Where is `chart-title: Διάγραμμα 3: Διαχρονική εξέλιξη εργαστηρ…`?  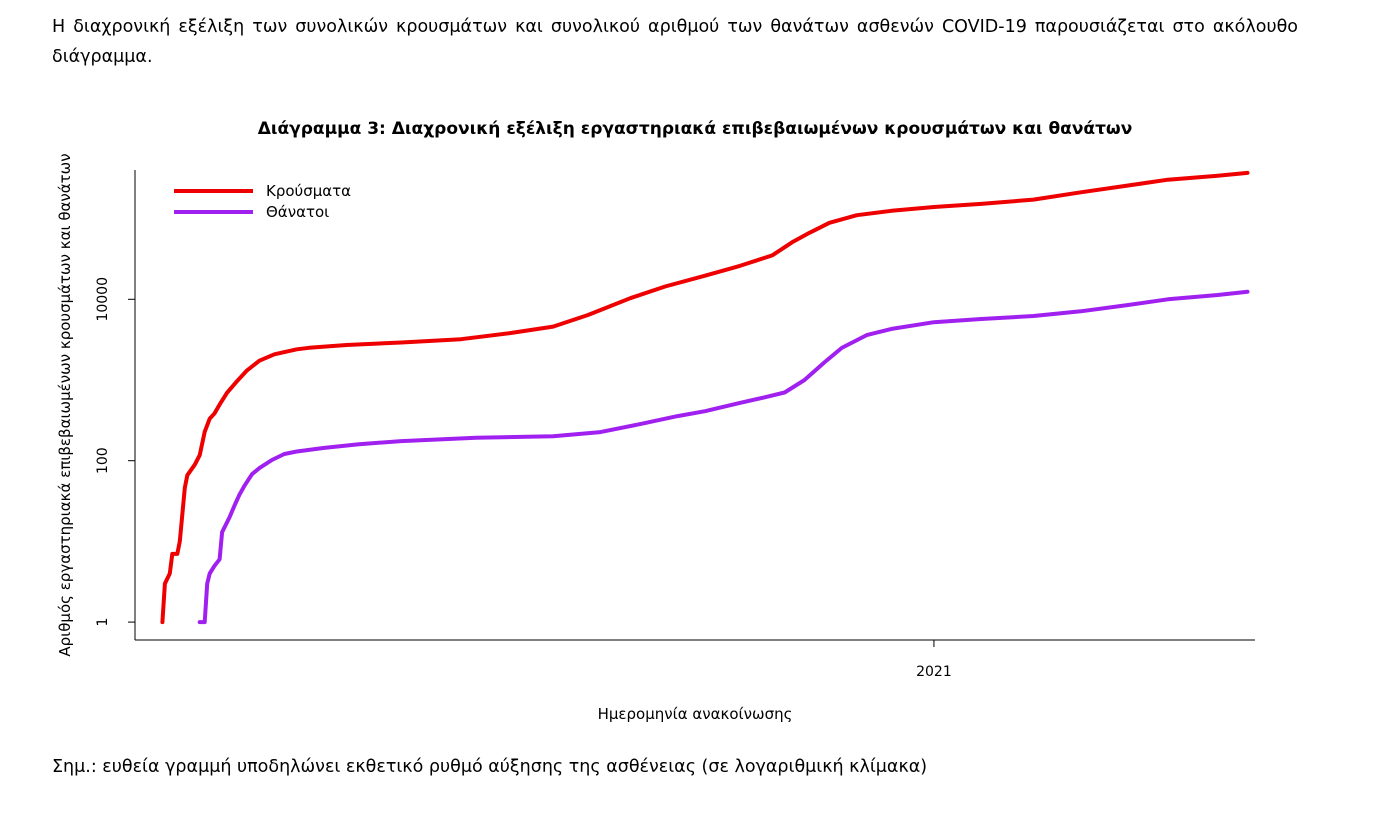 chart-title: Διάγραμμα 3: Διαχρονική εξέλιξη εργαστηρ… is located at coordinates (695, 129).